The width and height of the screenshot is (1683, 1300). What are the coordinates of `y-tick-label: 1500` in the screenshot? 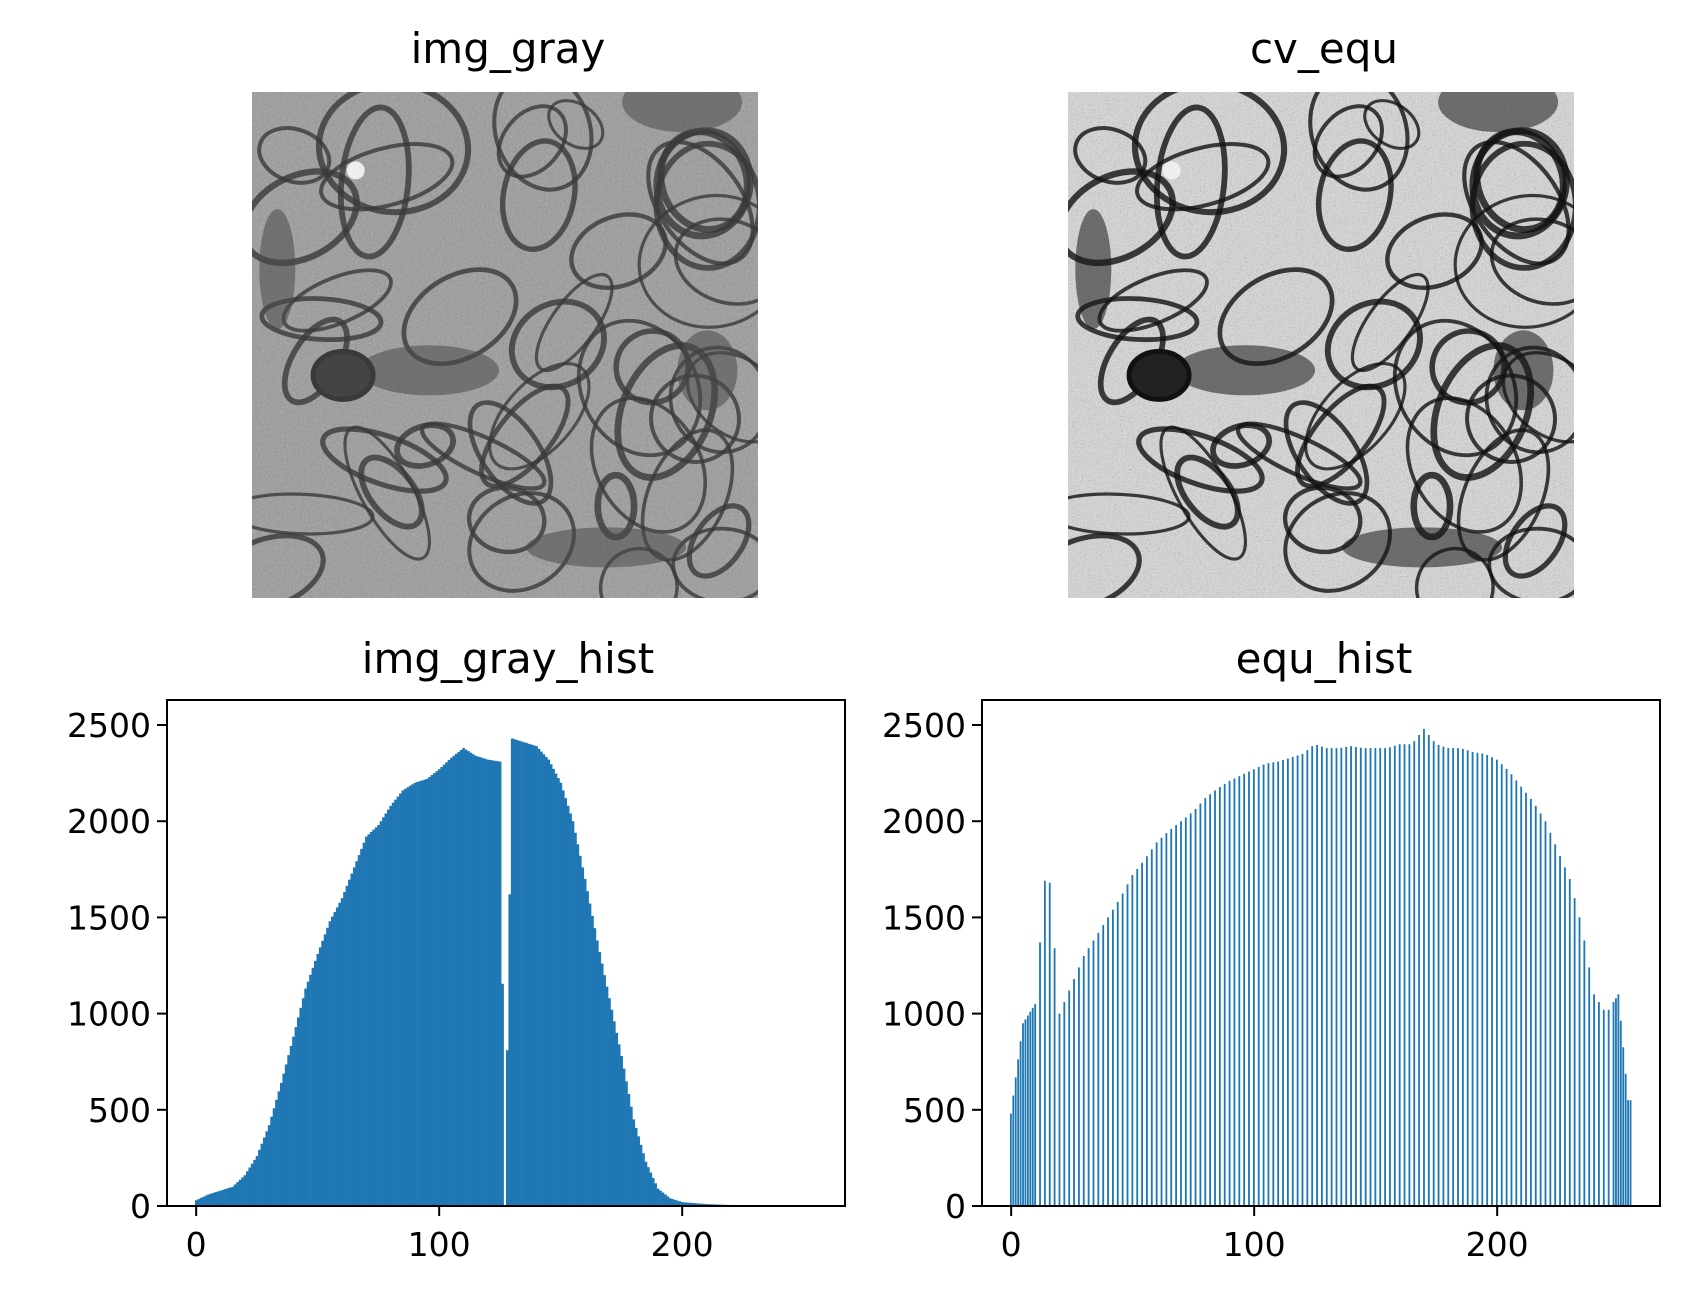 It's located at (924, 917).